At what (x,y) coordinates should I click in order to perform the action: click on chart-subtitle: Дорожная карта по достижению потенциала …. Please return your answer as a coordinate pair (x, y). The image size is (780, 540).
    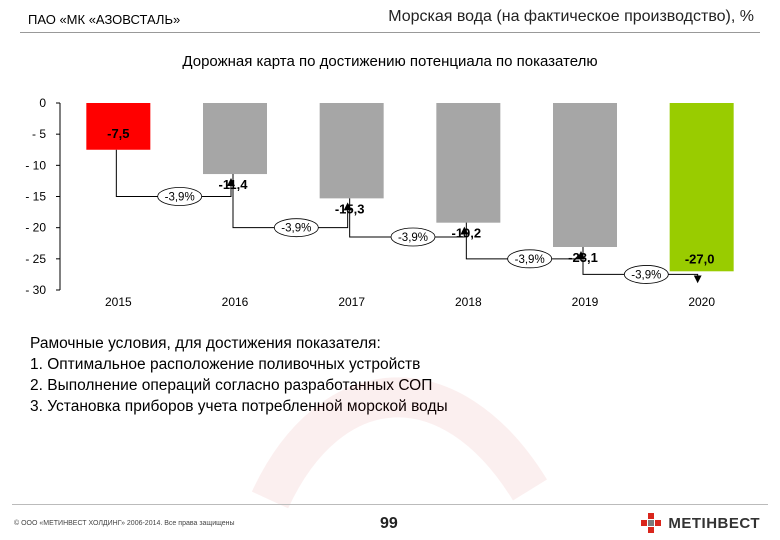
    Looking at the image, I should click on (390, 61).